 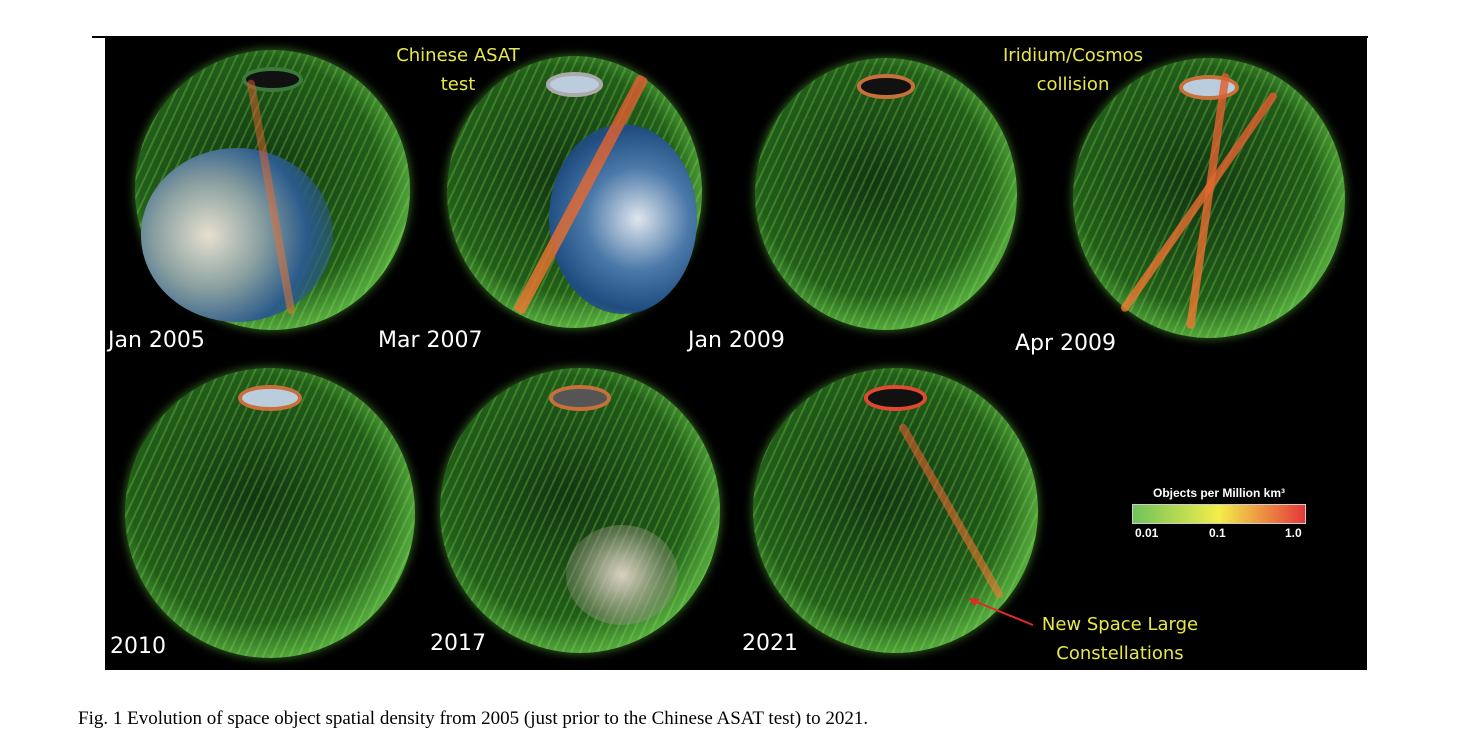 I want to click on panel-label: 2021, so click(x=770, y=643).